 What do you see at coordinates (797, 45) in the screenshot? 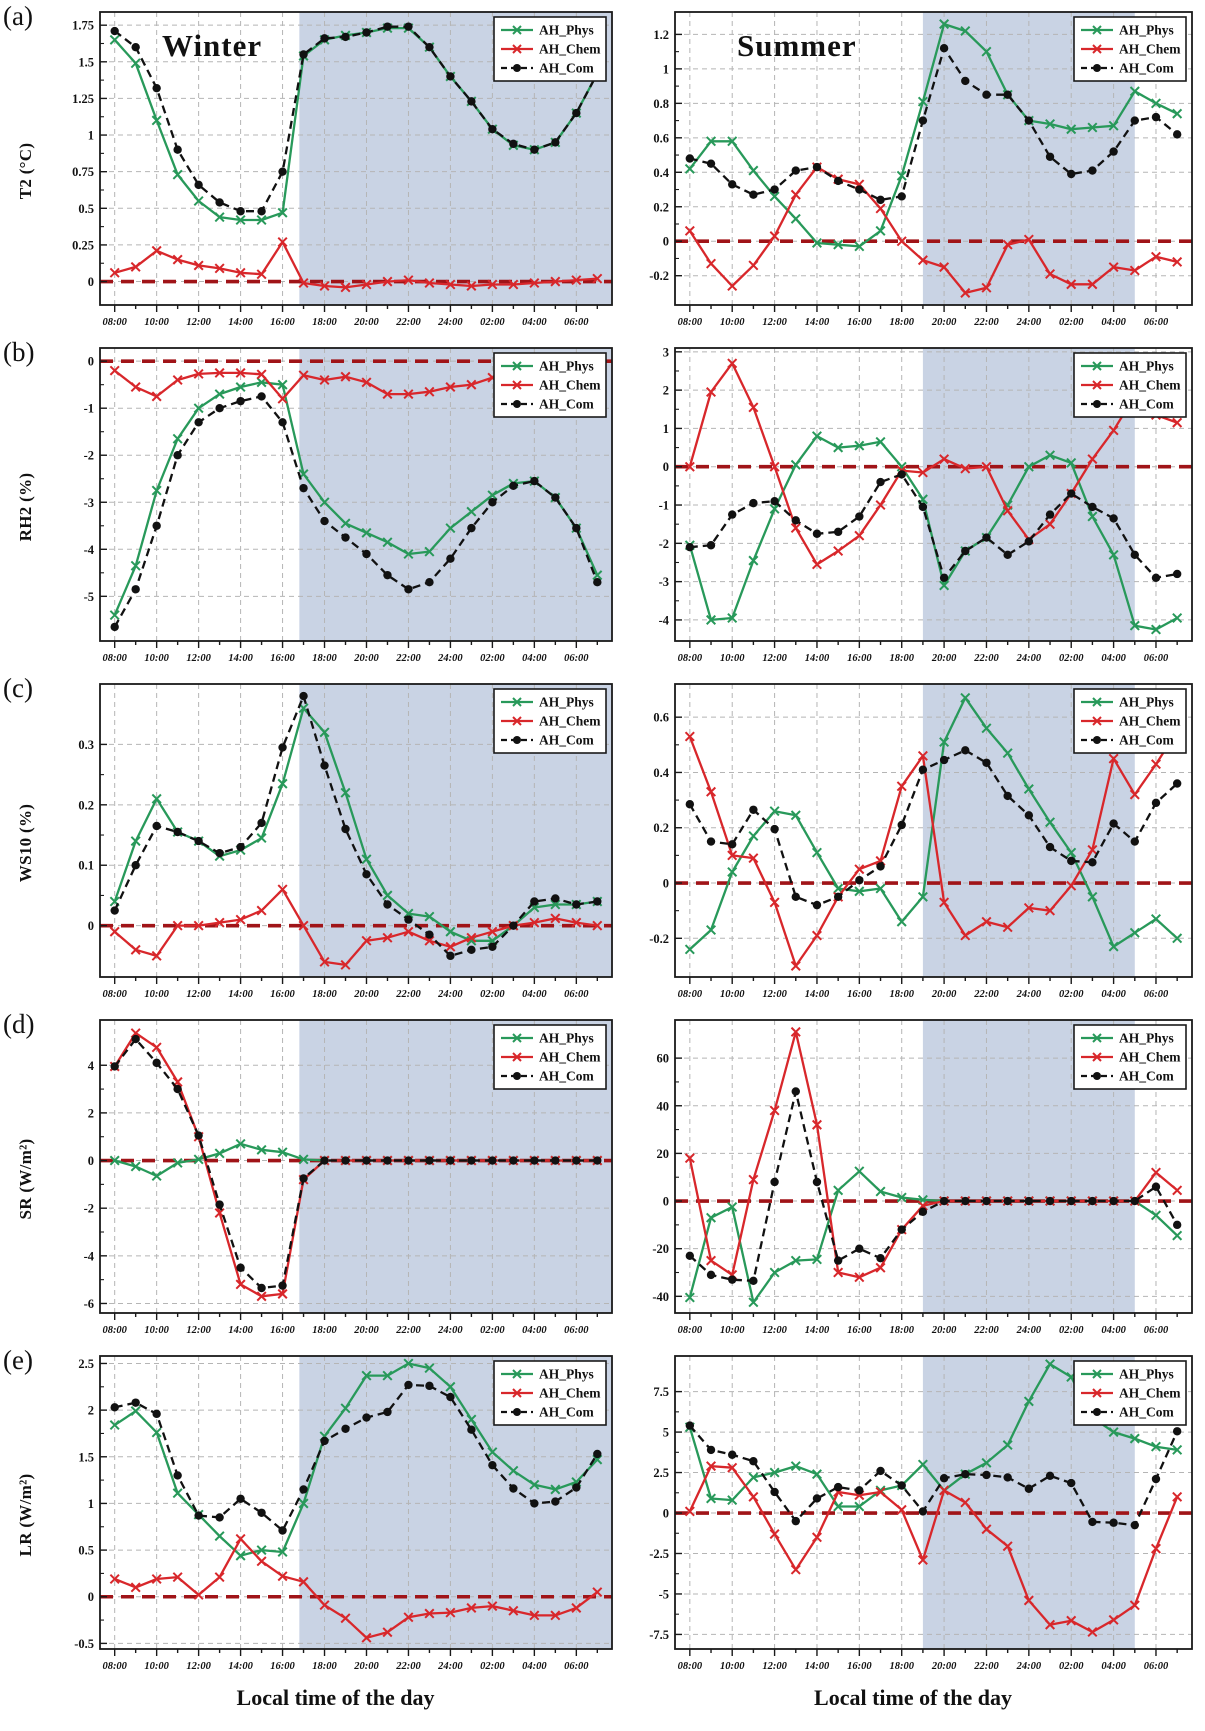
I see `svg-text: Summer` at bounding box center [797, 45].